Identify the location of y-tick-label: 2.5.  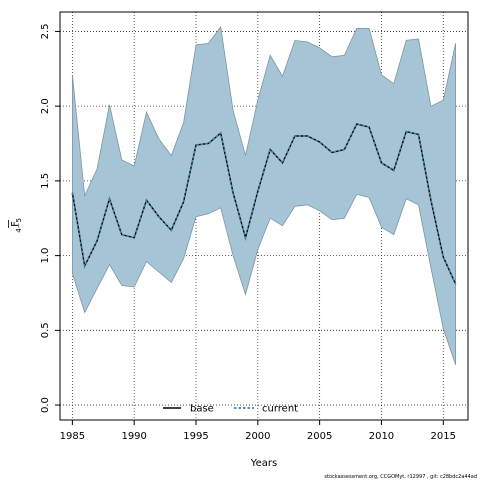
(45, 31).